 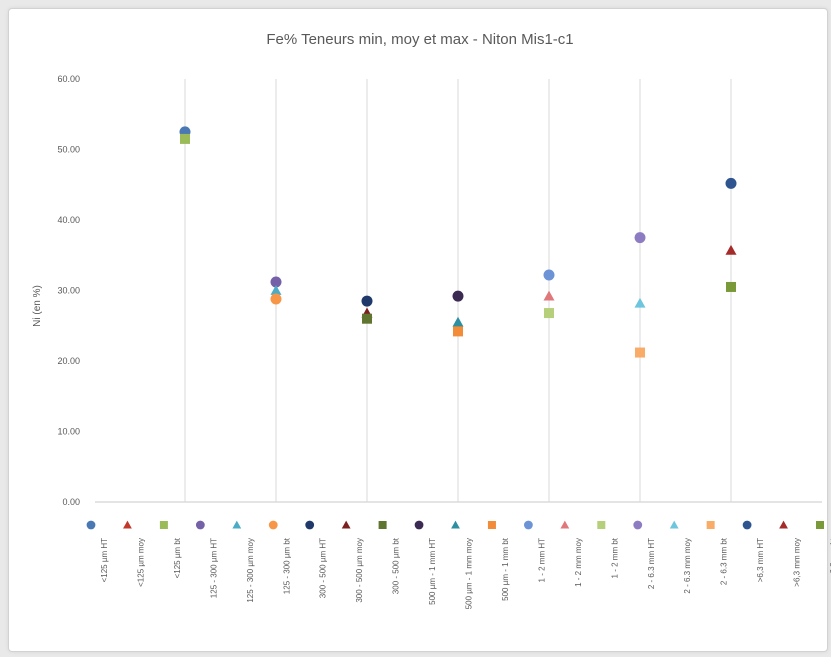 I want to click on y-tick-label: 60.00, so click(x=68, y=79).